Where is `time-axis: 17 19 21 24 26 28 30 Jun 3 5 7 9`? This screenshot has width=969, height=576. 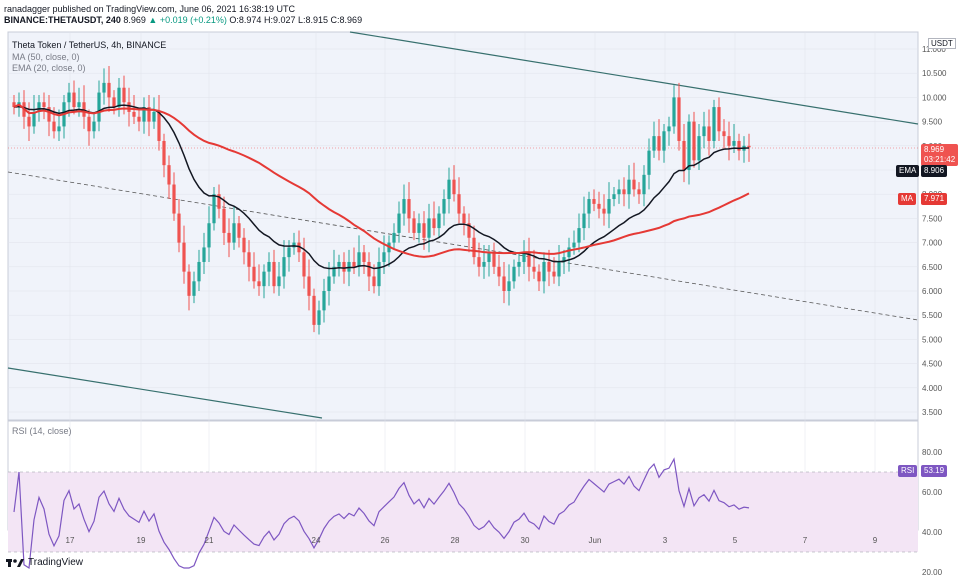 time-axis: 17 19 21 24 26 28 30 Jun 3 5 7 9 is located at coordinates (472, 540).